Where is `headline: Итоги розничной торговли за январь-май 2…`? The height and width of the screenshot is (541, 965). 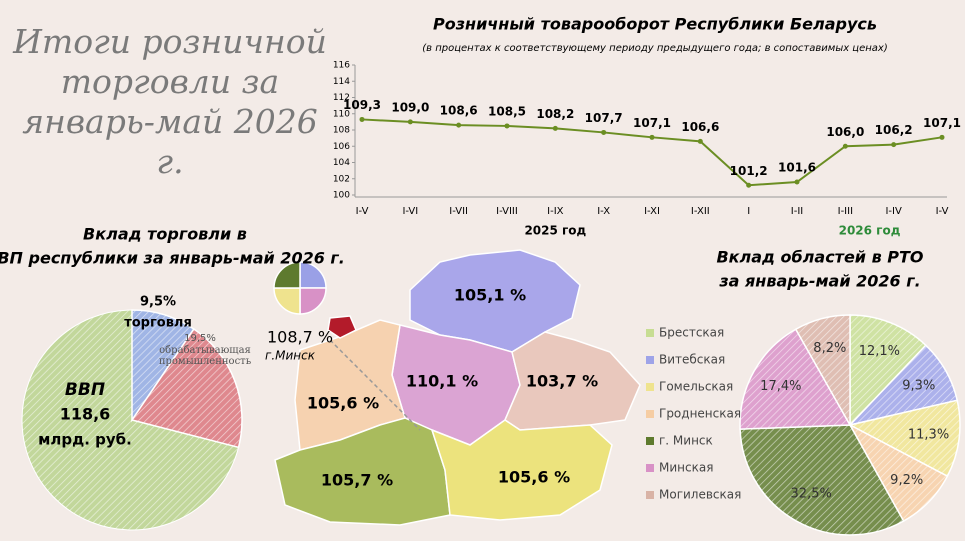
headline: Итоги розничной торговли за январь-май 2… is located at coordinates (170, 101).